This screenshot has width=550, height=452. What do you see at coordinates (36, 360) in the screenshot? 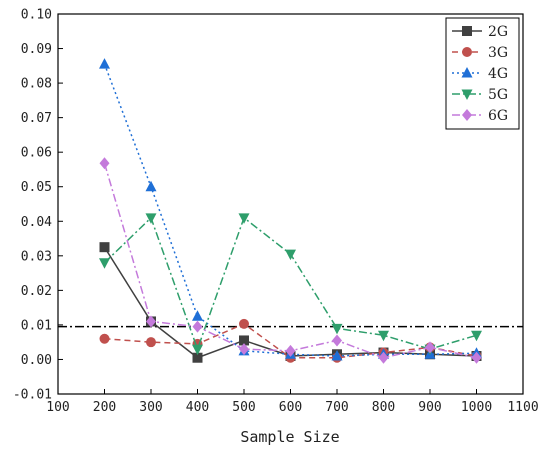
I see `y-tick-label: 0.00` at bounding box center [36, 360].